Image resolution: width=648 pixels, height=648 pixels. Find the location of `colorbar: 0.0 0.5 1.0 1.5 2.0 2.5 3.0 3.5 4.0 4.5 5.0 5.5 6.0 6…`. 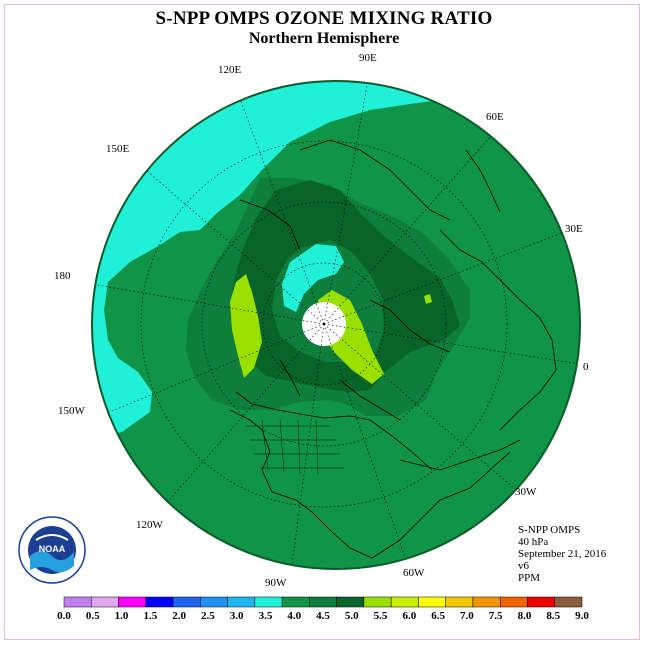

colorbar: 0.0 0.5 1.0 1.5 2.0 2.5 3.0 3.5 4.0 4.5 5.0 5.5 6.0 6… is located at coordinates (323, 609).